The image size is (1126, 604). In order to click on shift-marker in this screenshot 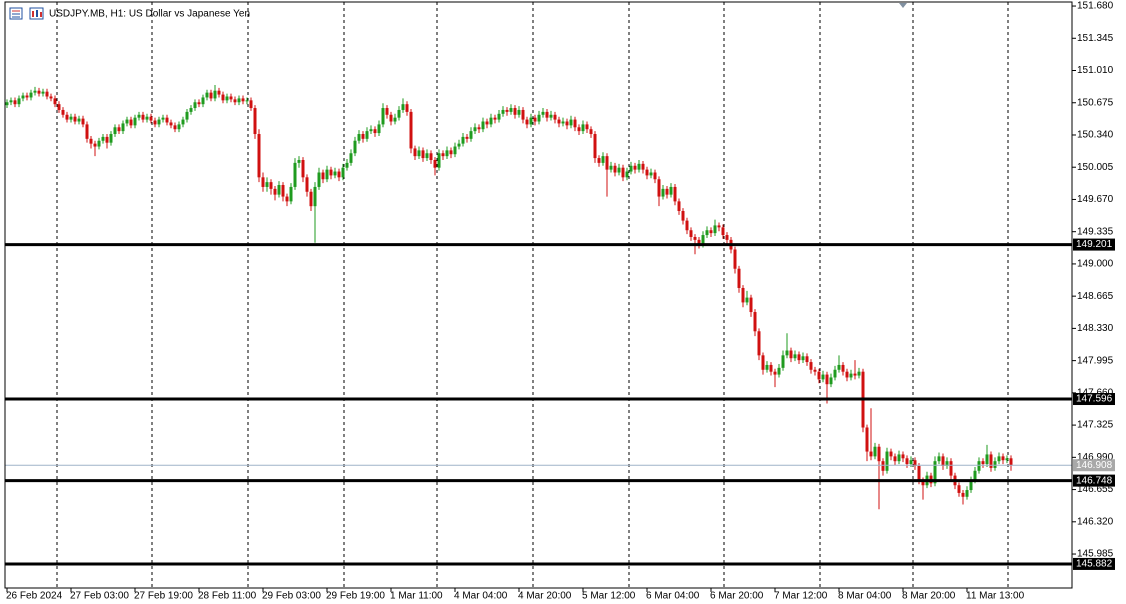, I will do `click(903, 5)`.